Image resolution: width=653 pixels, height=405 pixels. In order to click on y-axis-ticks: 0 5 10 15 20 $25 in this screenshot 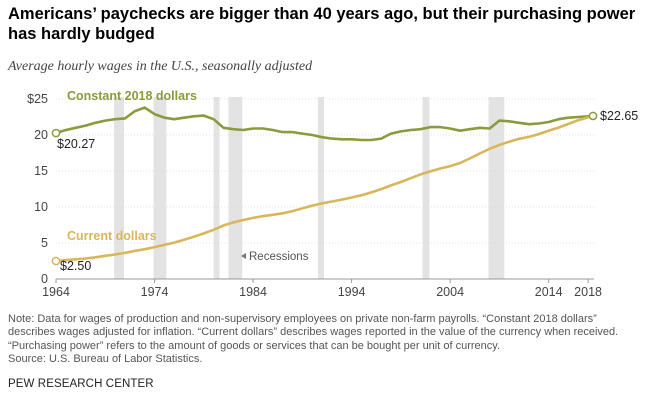, I will do `click(37, 189)`.